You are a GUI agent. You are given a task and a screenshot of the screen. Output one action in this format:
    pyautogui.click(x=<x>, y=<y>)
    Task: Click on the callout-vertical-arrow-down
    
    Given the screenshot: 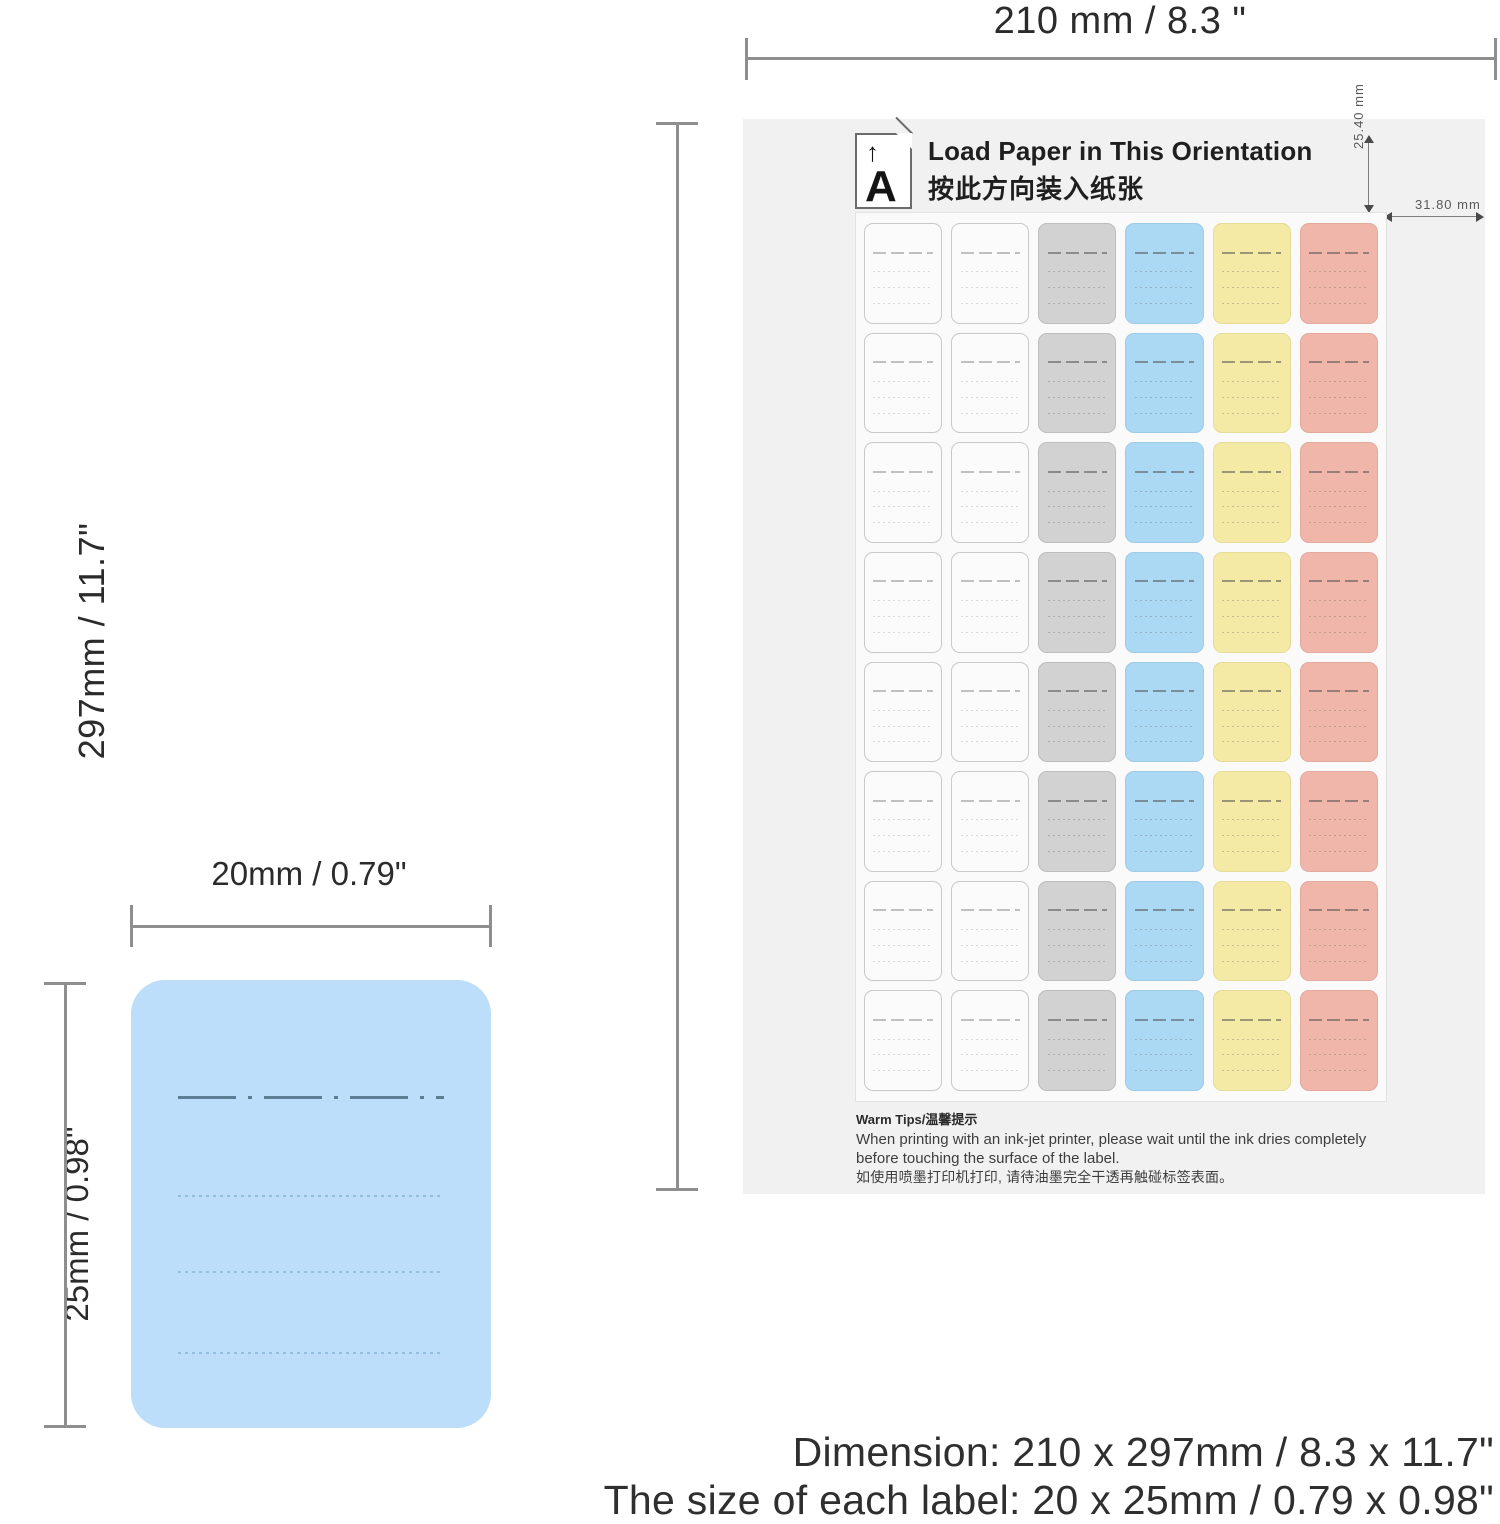 What is the action you would take?
    pyautogui.click(x=1369, y=209)
    